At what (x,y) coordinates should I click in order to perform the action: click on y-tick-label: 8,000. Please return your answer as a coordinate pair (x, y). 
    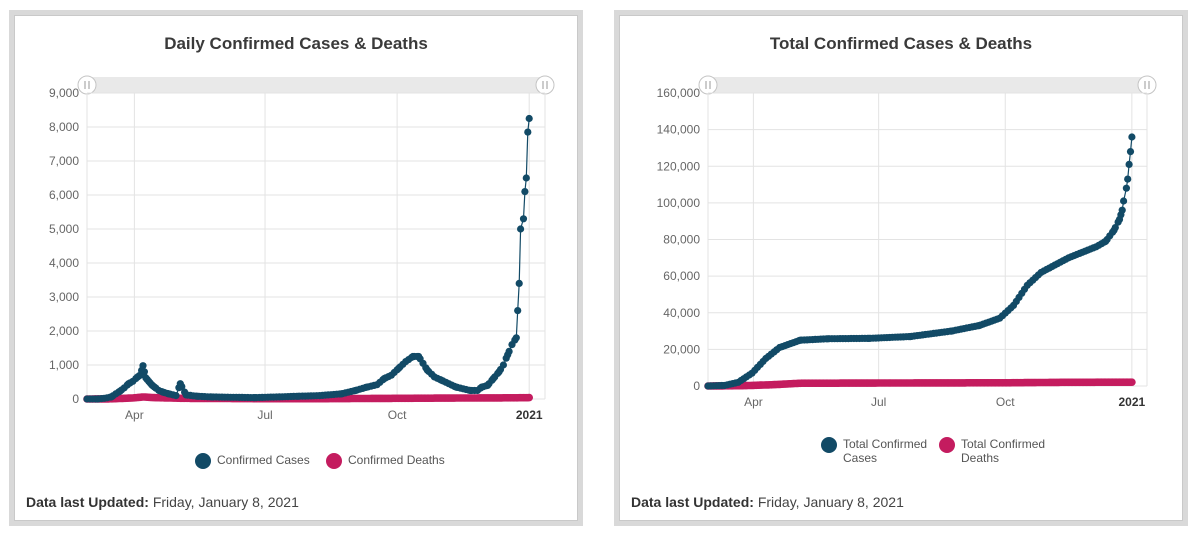
    Looking at the image, I should click on (64, 127).